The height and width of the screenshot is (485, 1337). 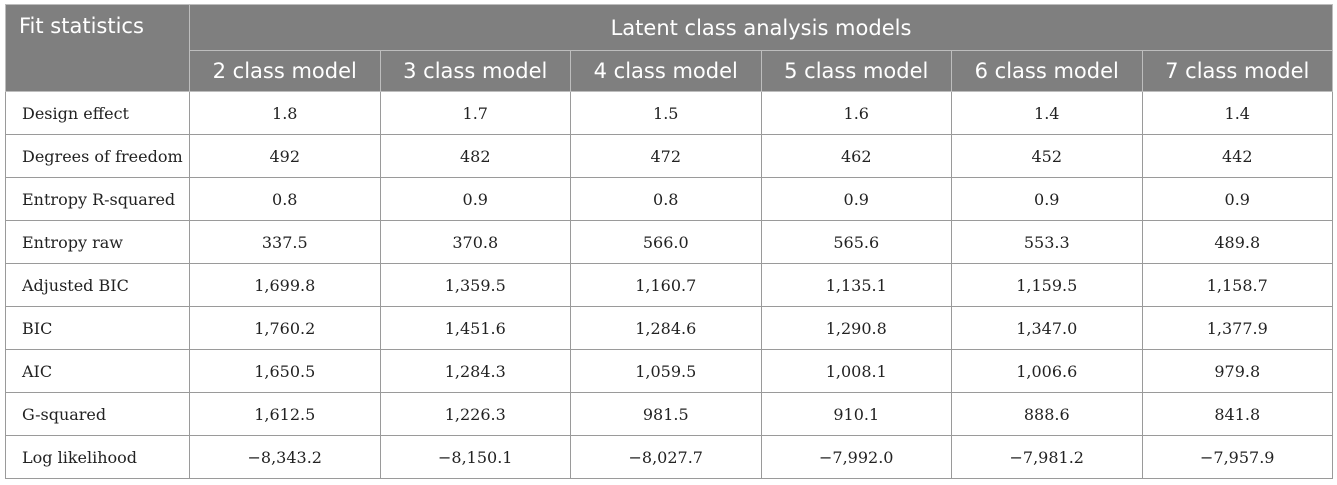 What do you see at coordinates (97, 285) in the screenshot?
I see `row-label: Adjusted BIC` at bounding box center [97, 285].